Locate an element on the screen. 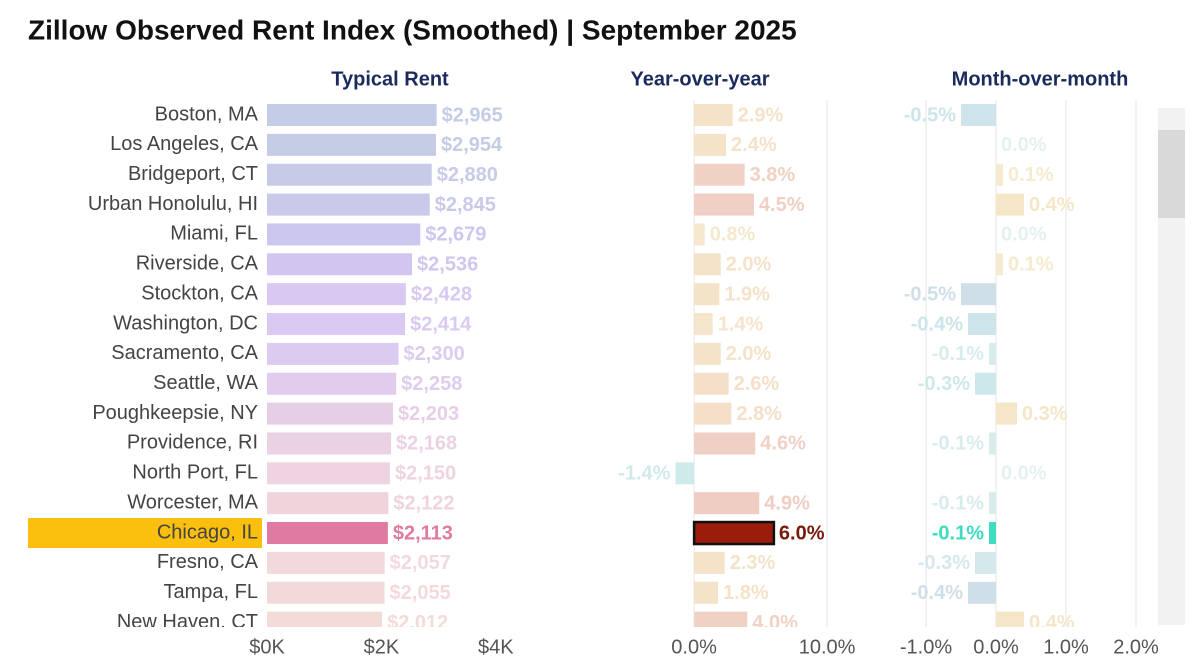  value-label: 1.4% is located at coordinates (741, 324).